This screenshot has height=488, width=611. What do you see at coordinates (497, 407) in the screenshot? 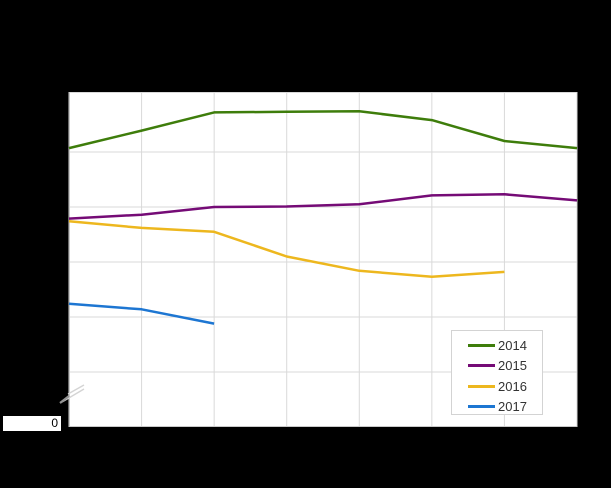
I see `legend-item-2017: 2017` at bounding box center [497, 407].